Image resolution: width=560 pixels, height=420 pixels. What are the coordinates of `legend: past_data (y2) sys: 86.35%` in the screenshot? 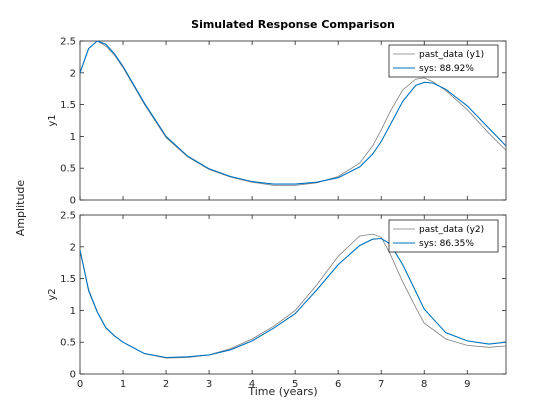 It's located at (443, 236).